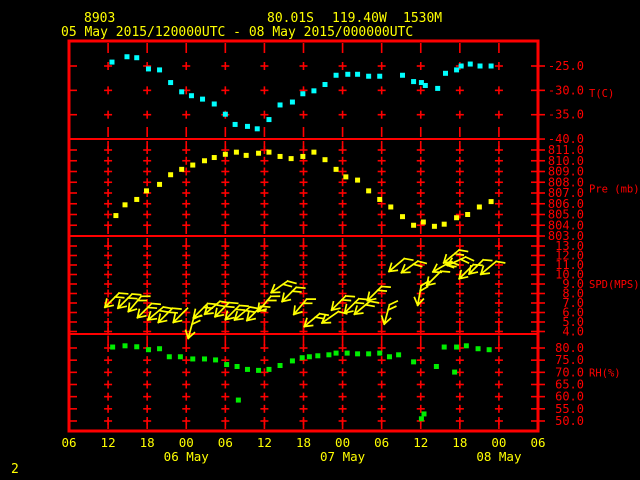 Image resolution: width=640 pixels, height=480 pixels. I want to click on y-tick-label: 60.0, so click(569, 397).